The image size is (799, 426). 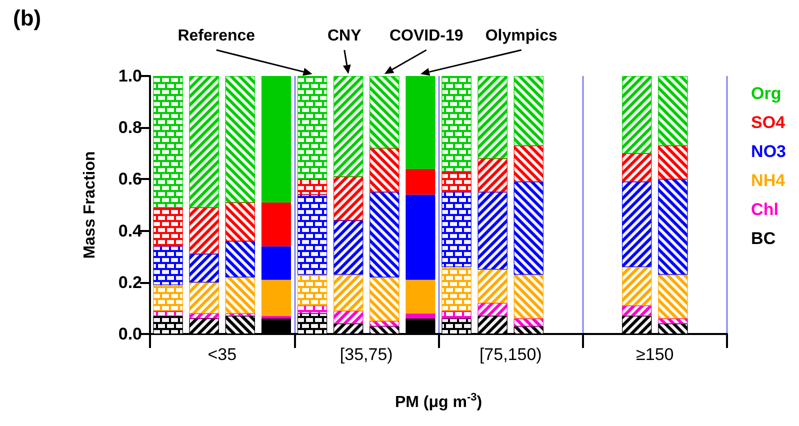 What do you see at coordinates (521, 36) in the screenshot?
I see `text: Olympics` at bounding box center [521, 36].